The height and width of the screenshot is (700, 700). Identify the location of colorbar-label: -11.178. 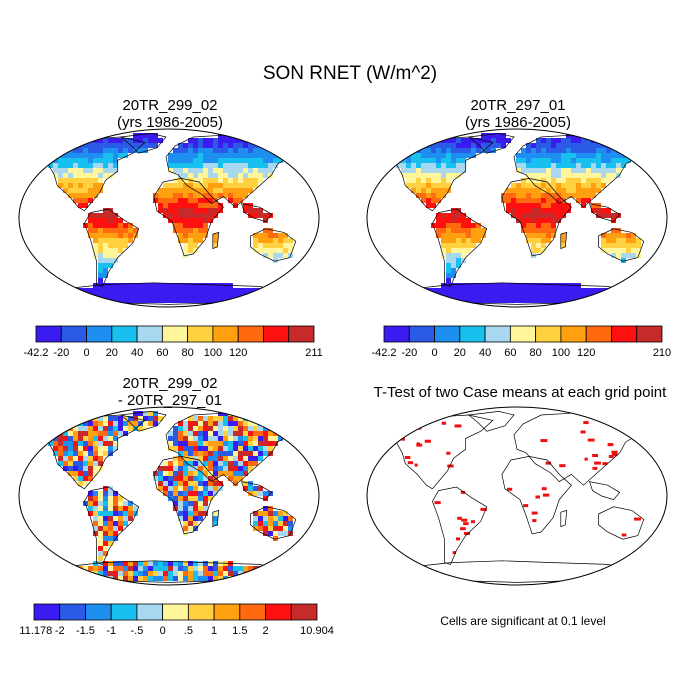
(36, 631).